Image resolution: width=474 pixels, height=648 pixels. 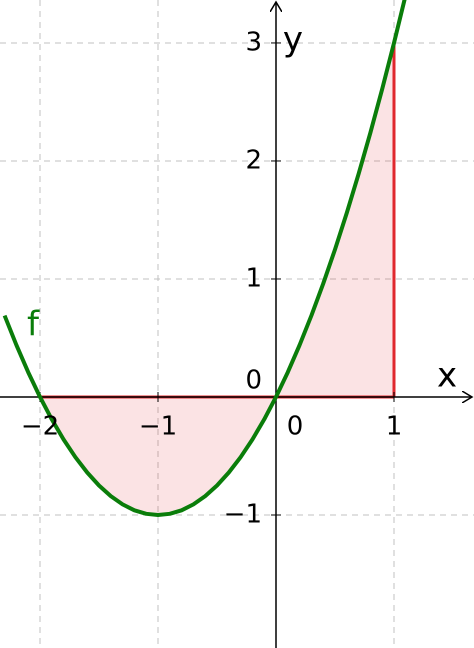 I want to click on y-tick-label: 1, so click(x=253, y=278).